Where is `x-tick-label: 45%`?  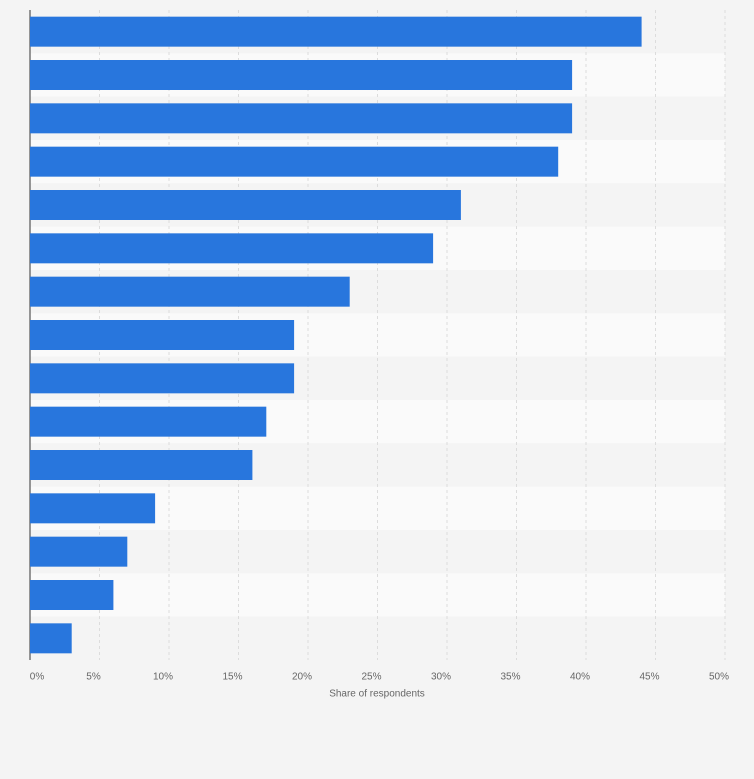
x-tick-label: 45% is located at coordinates (649, 677).